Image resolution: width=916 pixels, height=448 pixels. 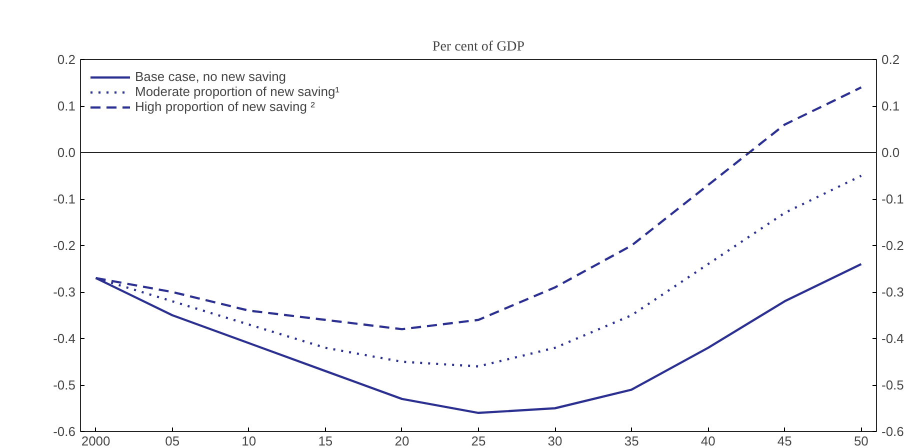 I want to click on y2-tick-label: -0.3, so click(x=893, y=292).